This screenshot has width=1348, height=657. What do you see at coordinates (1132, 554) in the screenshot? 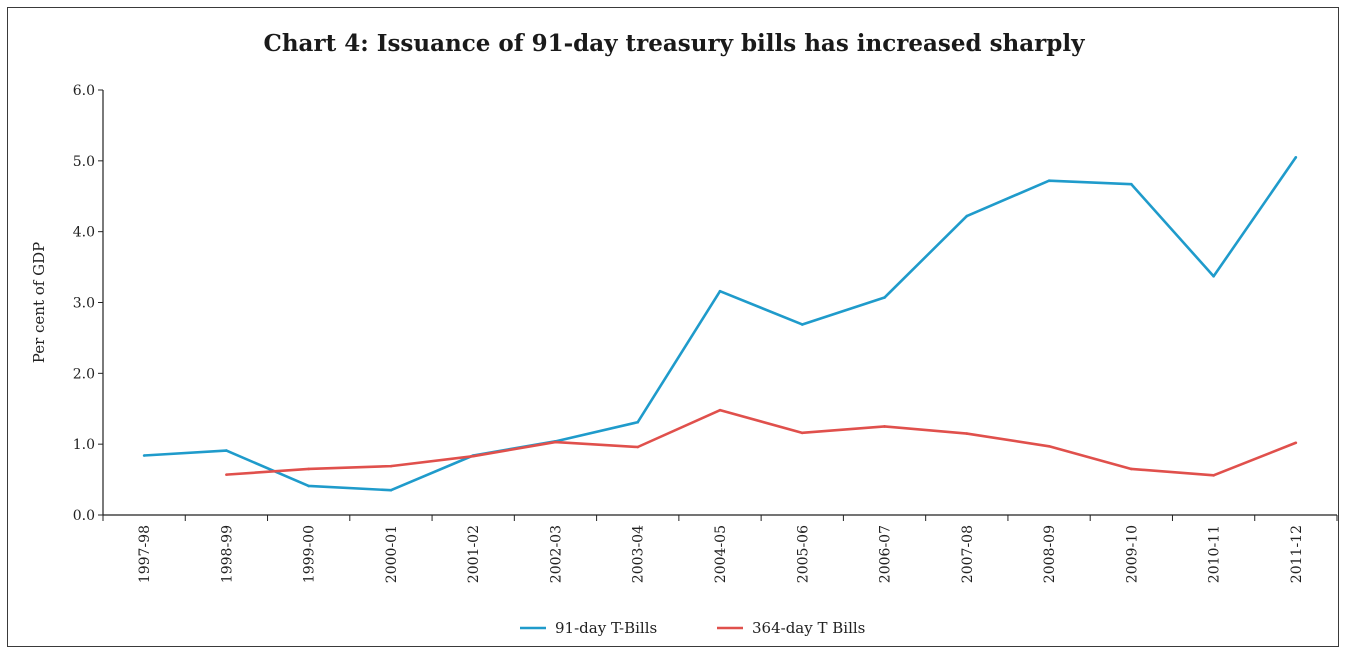
I see `x-tick-label: 2009-10` at bounding box center [1132, 554].